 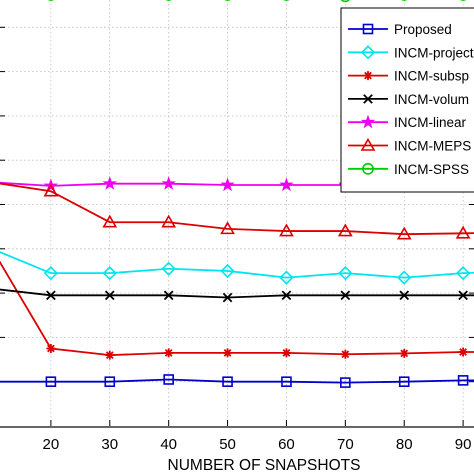 What do you see at coordinates (404, 444) in the screenshot?
I see `x-tick-label: 80` at bounding box center [404, 444].